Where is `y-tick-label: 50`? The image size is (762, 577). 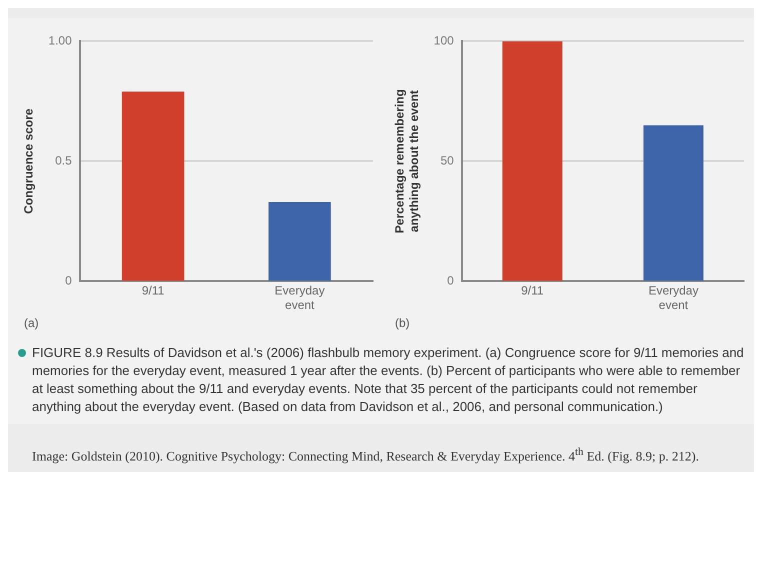
y-tick-label: 50 is located at coordinates (447, 161).